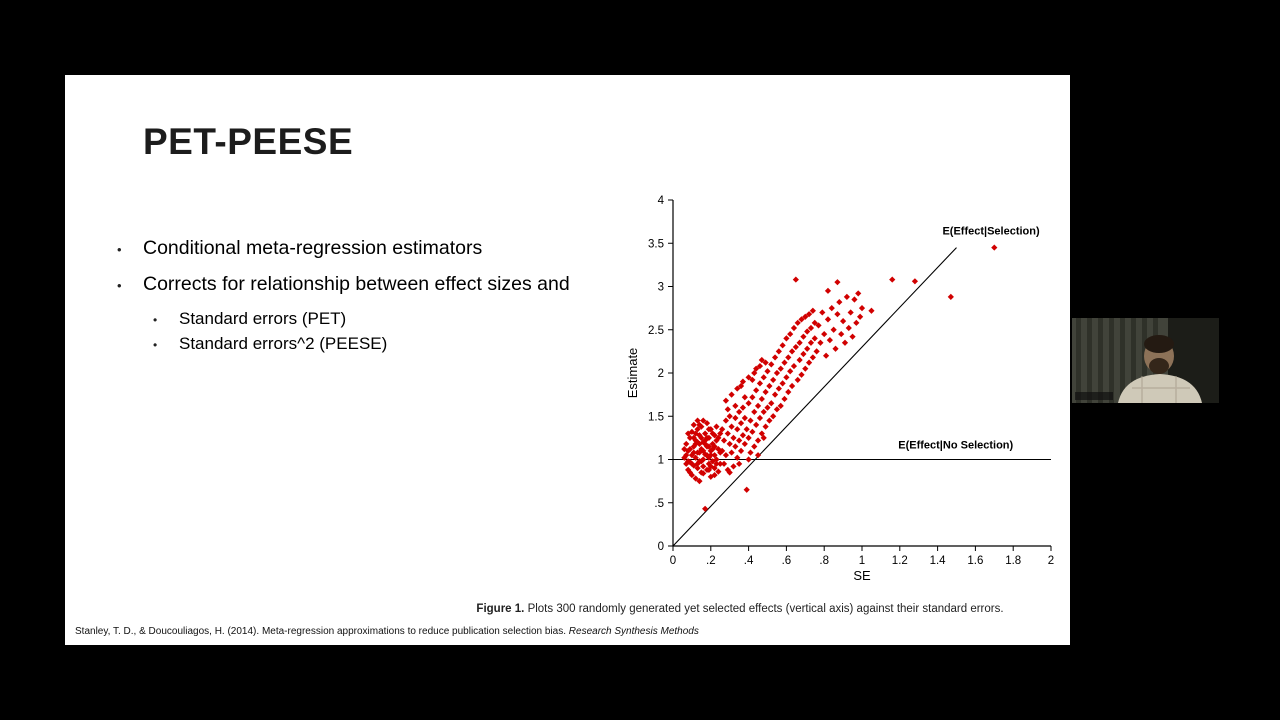  What do you see at coordinates (824, 561) in the screenshot?
I see `svg-text: .8` at bounding box center [824, 561].